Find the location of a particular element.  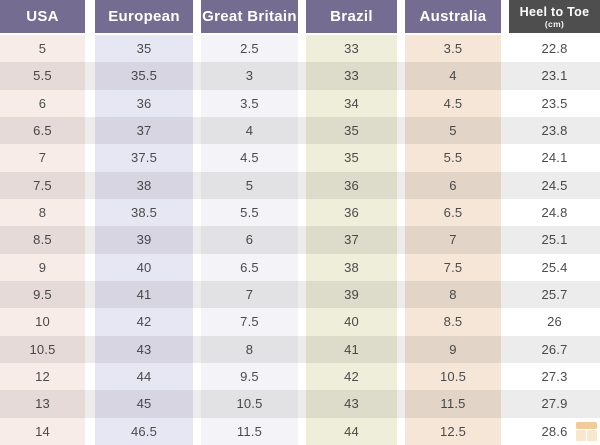

table-cell: 3.5 is located at coordinates (249, 103).